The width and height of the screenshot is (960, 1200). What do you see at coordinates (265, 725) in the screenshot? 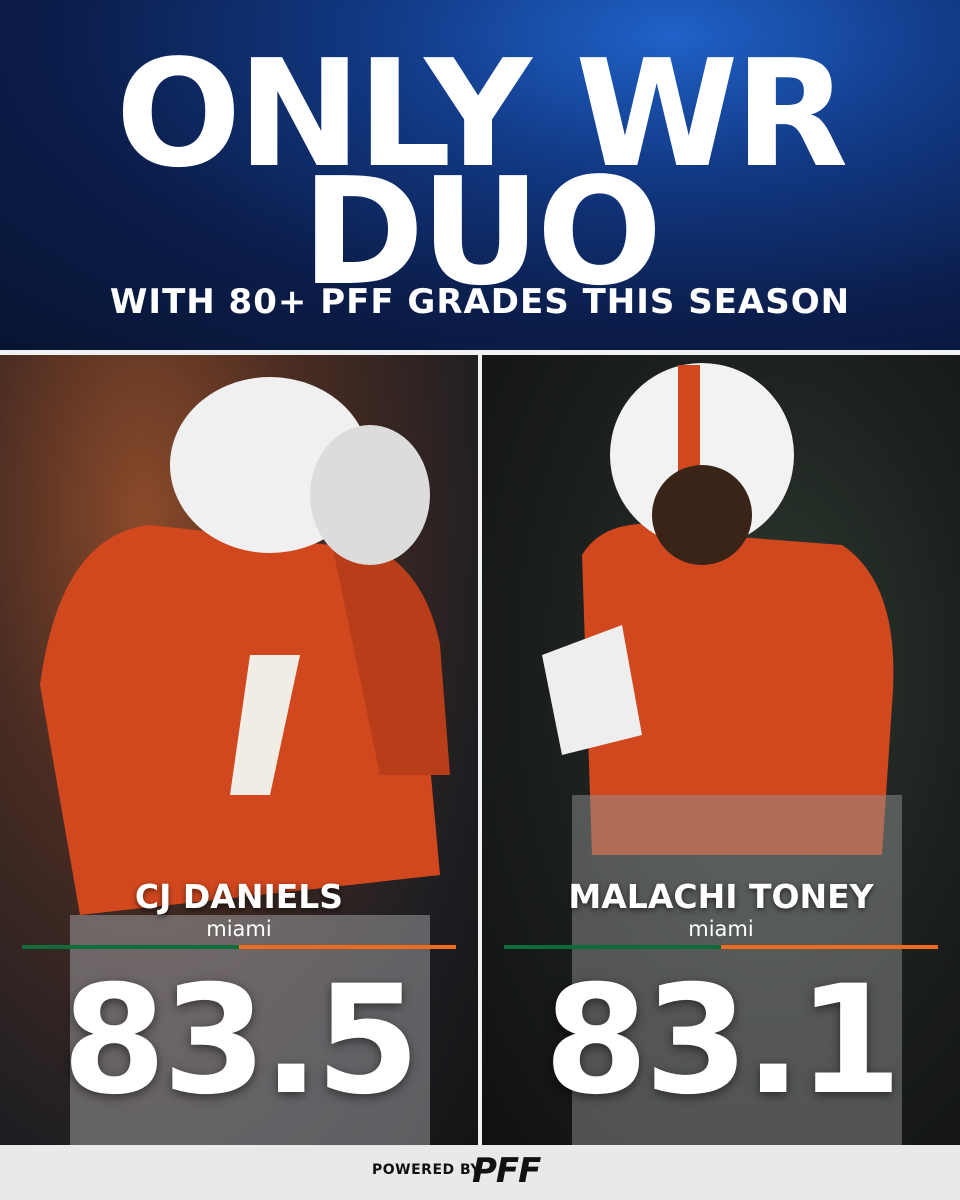
I see `jersey-number` at bounding box center [265, 725].